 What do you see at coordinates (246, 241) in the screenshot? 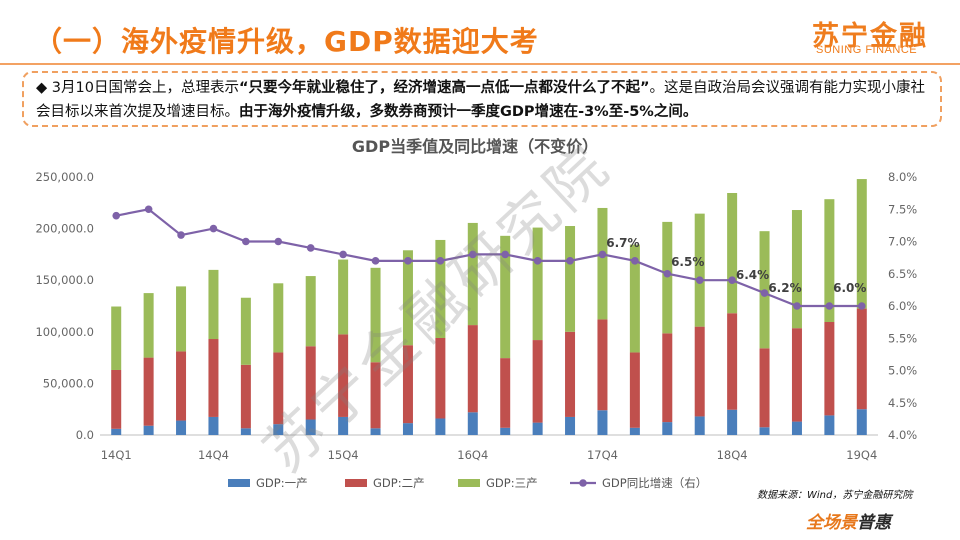
I see `growth-point-15Q1` at bounding box center [246, 241].